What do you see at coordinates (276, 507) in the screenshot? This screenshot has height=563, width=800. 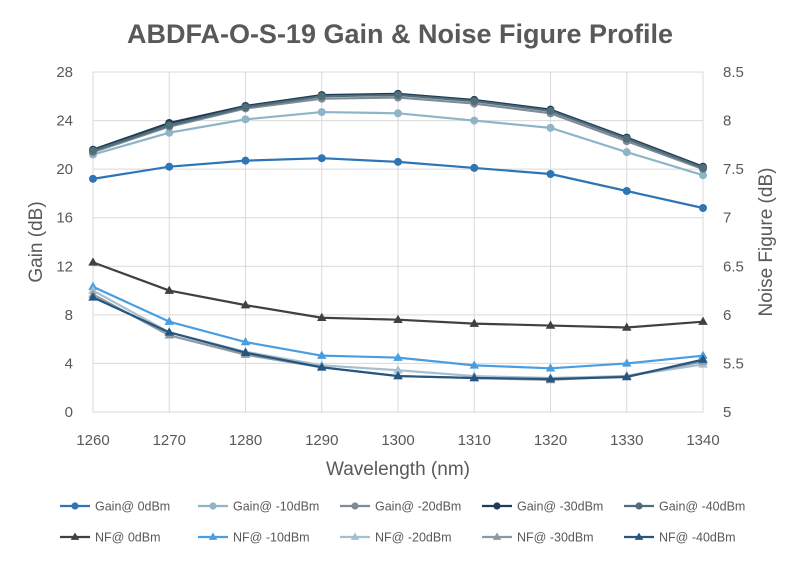 I see `legend-label: Gain@ -10dBm` at bounding box center [276, 507].